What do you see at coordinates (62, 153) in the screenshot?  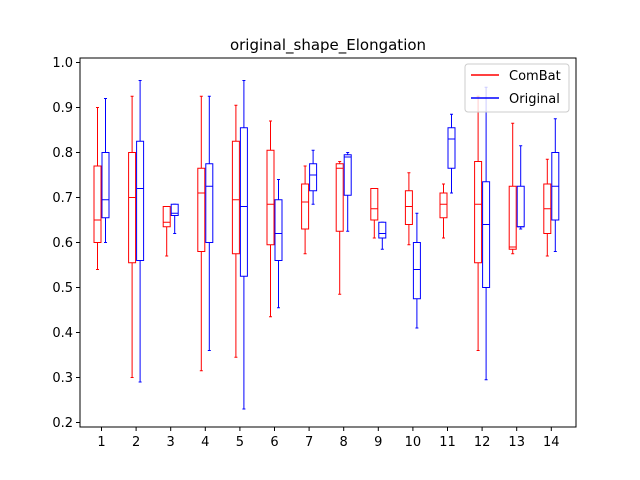 I see `y-tick-label: 0.8` at bounding box center [62, 153].